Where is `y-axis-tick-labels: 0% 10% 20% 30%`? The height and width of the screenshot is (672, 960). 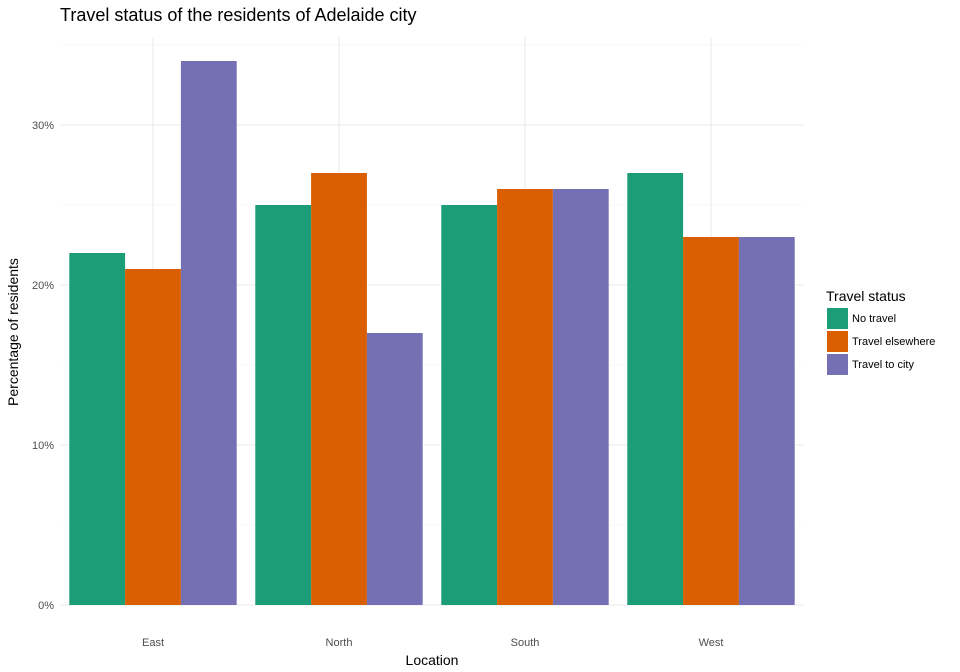
y-axis-tick-labels: 0% 10% 20% 30% is located at coordinates (43, 366).